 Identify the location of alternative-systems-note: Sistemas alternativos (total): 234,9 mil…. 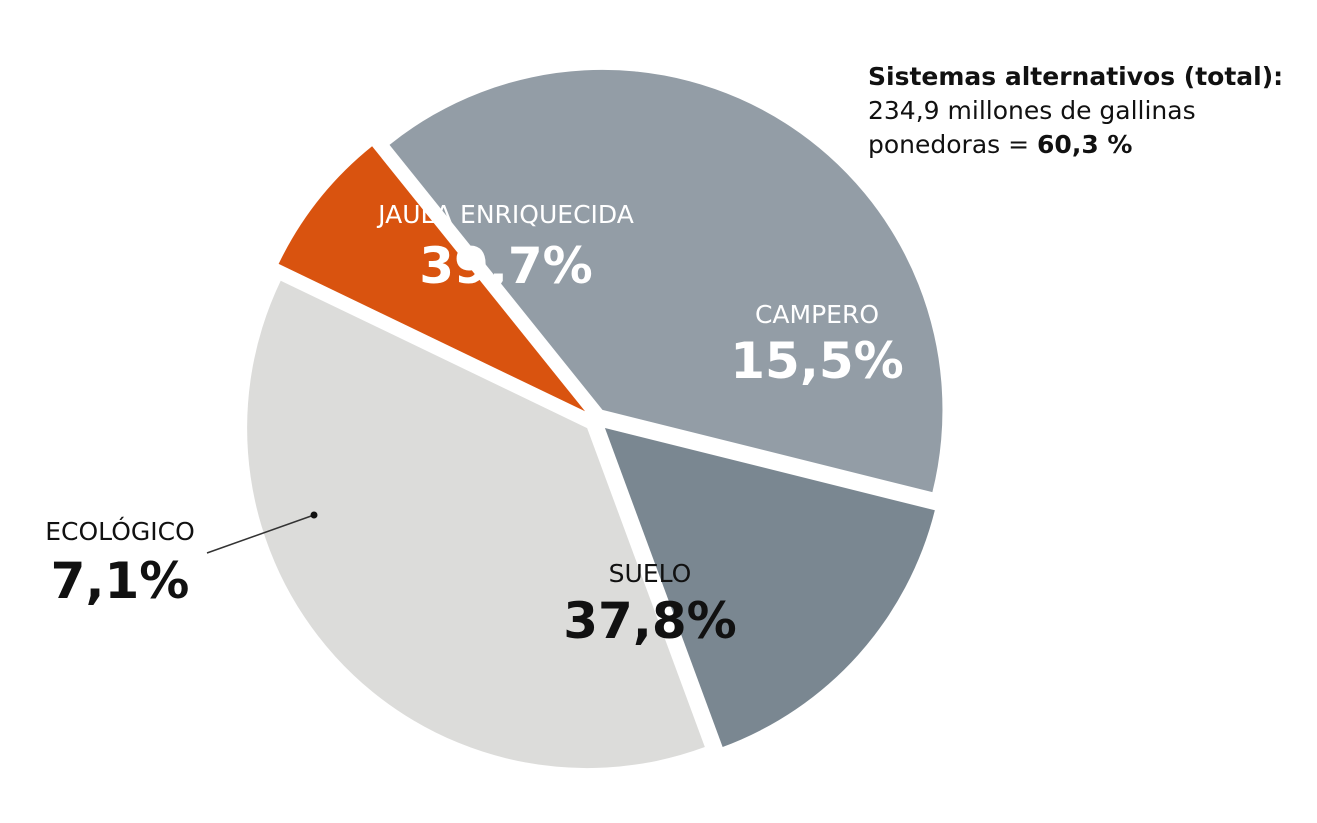
(1078, 111).